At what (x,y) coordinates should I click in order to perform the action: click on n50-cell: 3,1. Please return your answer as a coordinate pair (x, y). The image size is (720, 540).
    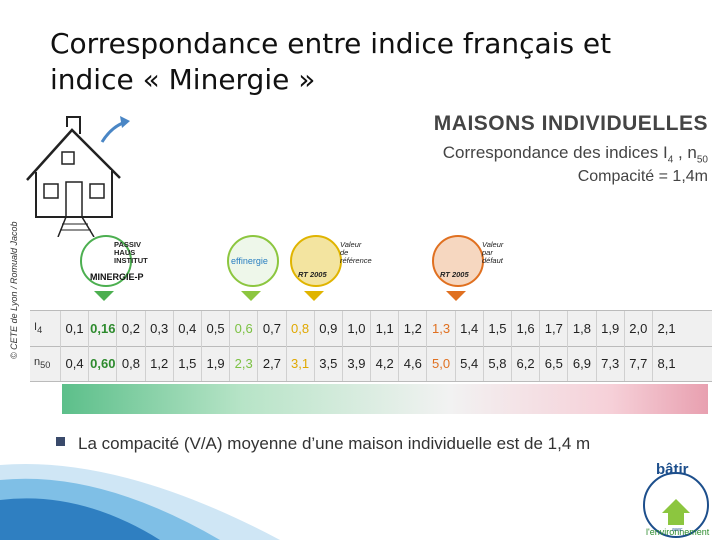
    Looking at the image, I should click on (299, 363).